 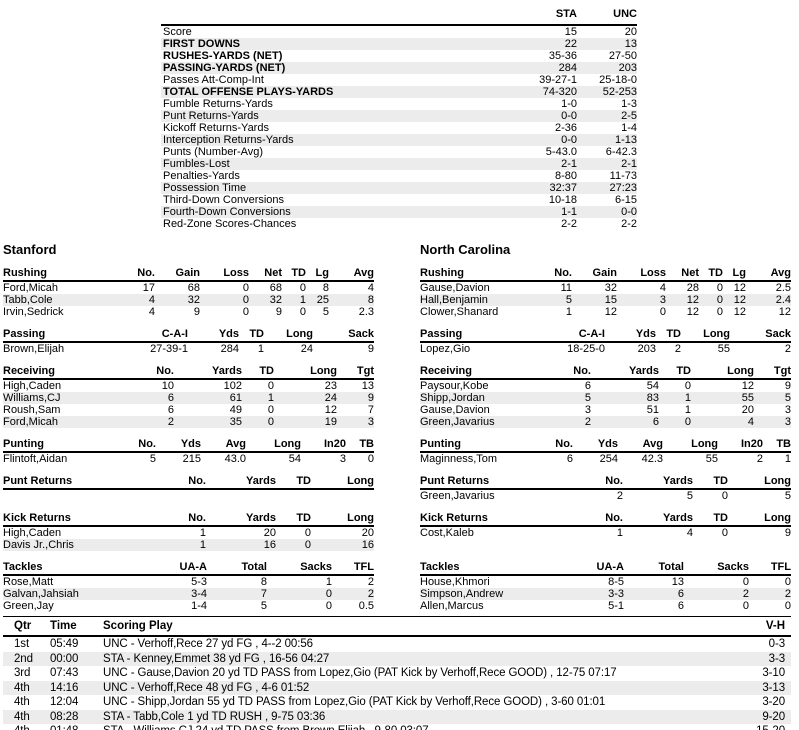 What do you see at coordinates (31, 422) in the screenshot?
I see `player-name: Ford,Micah` at bounding box center [31, 422].